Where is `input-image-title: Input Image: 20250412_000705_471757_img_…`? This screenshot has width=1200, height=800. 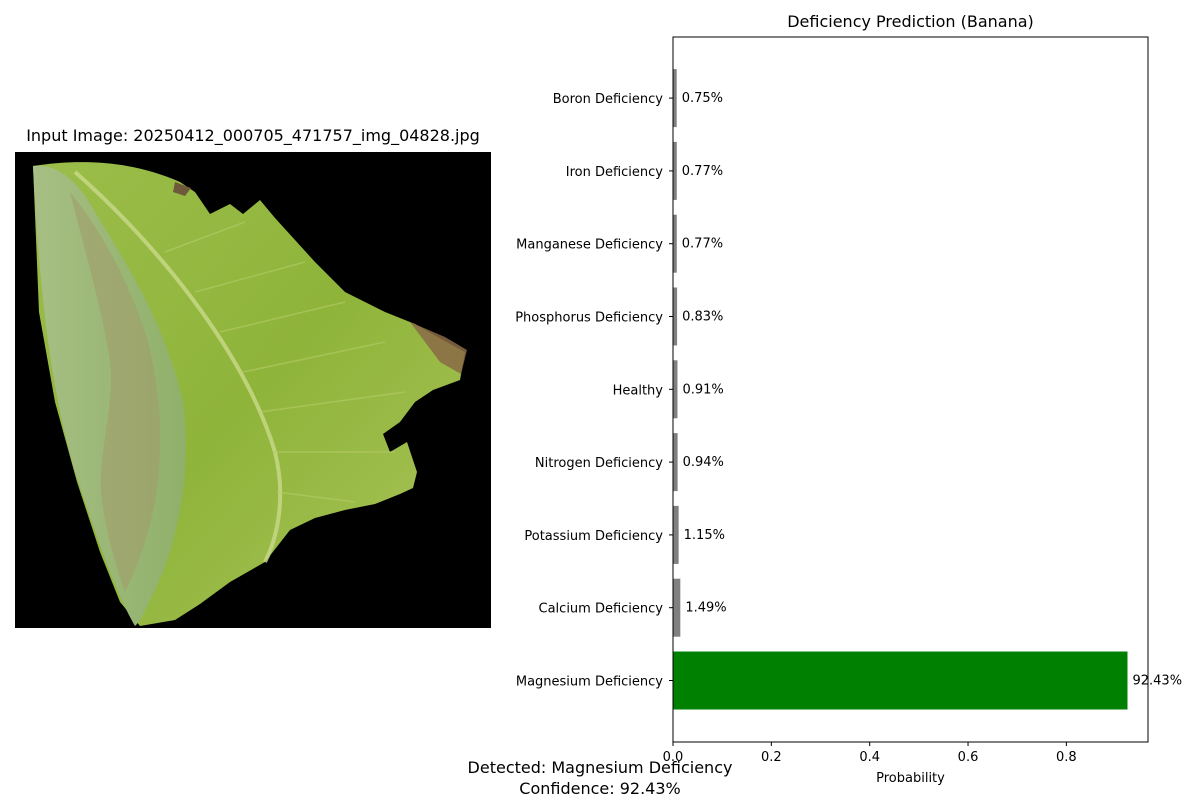
input-image-title: Input Image: 20250412_000705_471757_img_… is located at coordinates (253, 135).